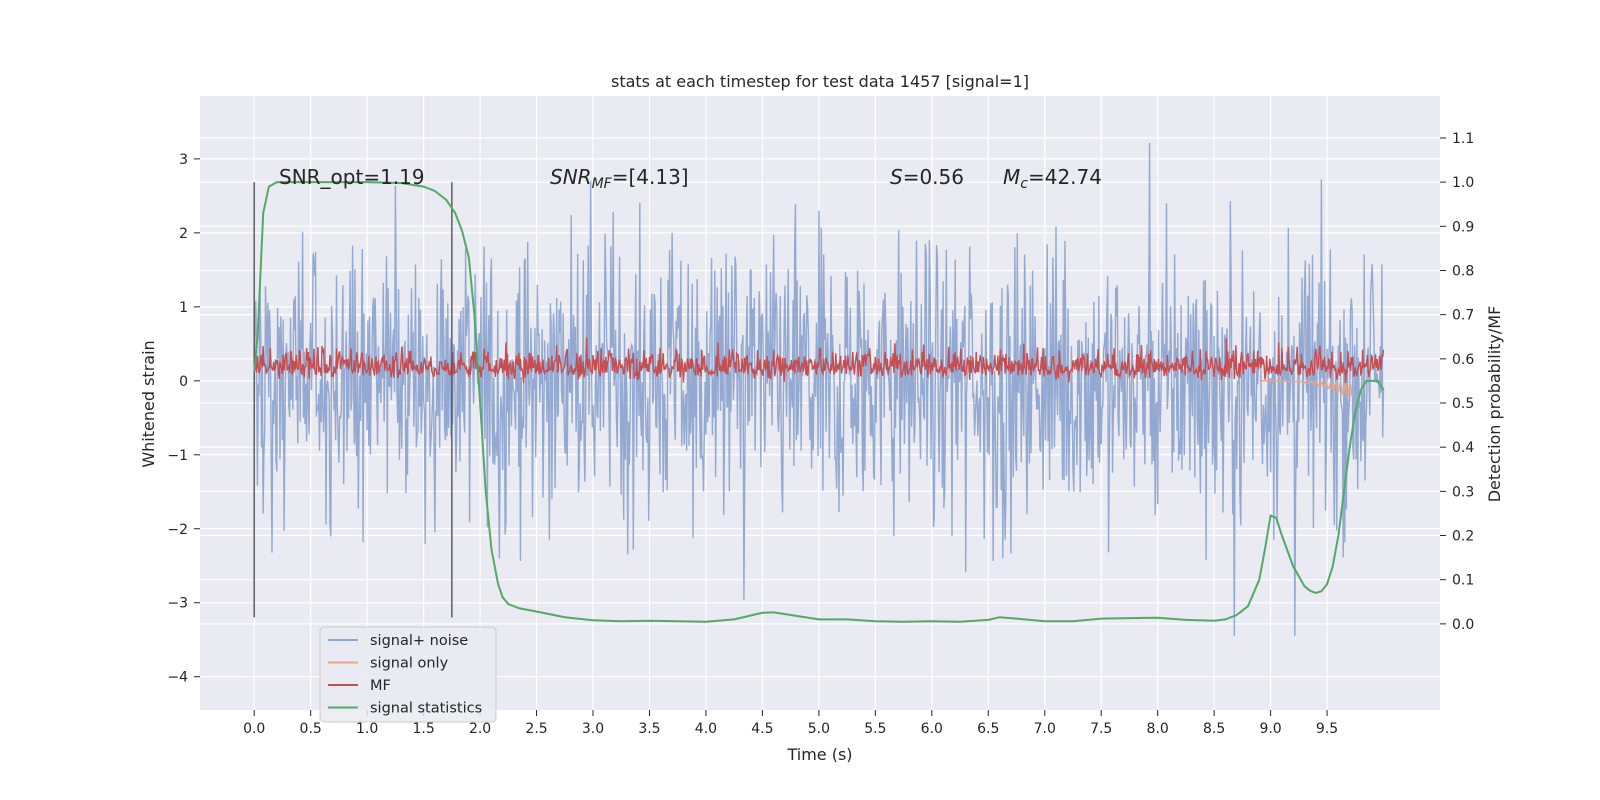  What do you see at coordinates (352, 177) in the screenshot?
I see `annotation-snr-opt: SNR_opt=1.19` at bounding box center [352, 177].